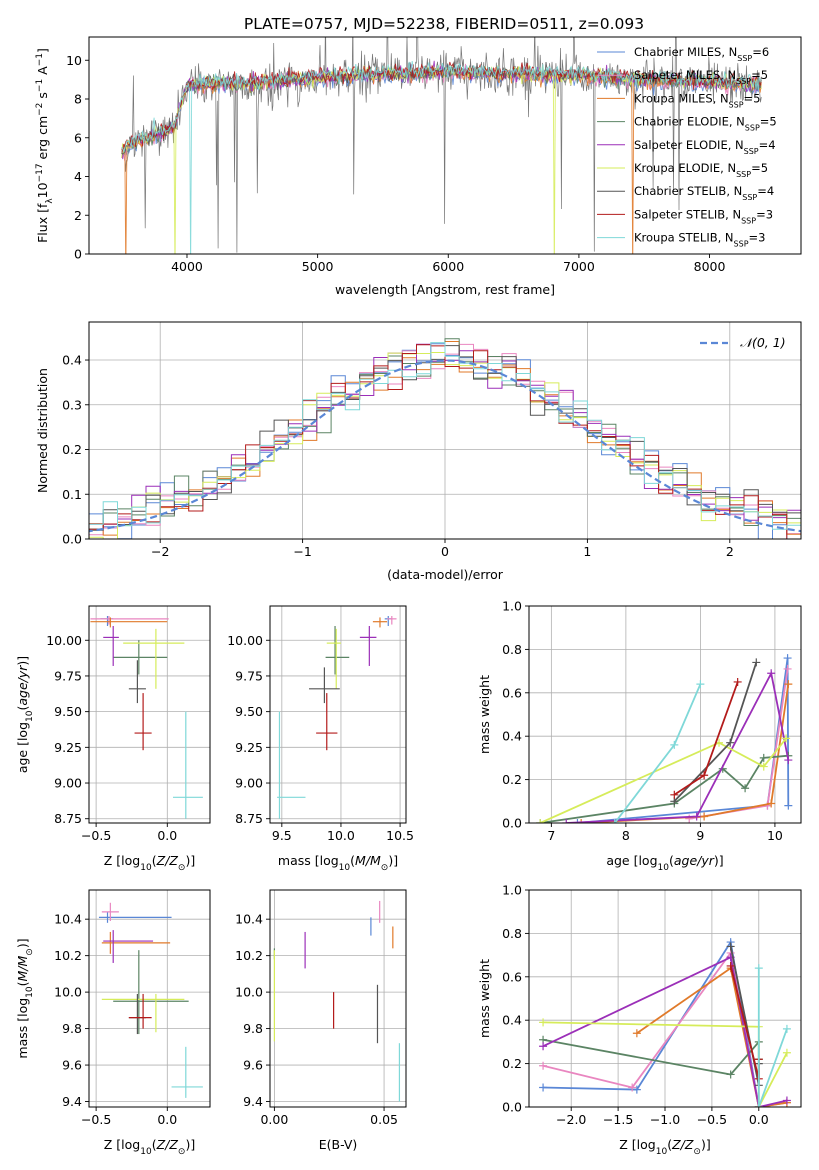 The width and height of the screenshot is (819, 1170). Describe the element at coordinates (68, 675) in the screenshot. I see `y-tick-label: 9.75` at that location.